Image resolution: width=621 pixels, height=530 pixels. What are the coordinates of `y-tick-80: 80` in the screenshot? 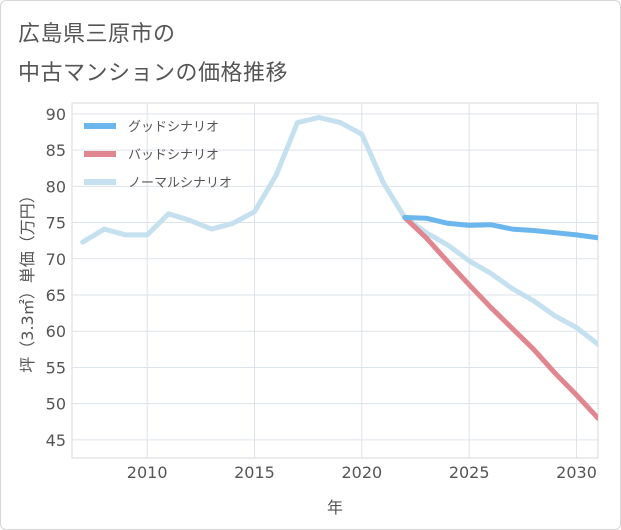 It's located at (56, 186).